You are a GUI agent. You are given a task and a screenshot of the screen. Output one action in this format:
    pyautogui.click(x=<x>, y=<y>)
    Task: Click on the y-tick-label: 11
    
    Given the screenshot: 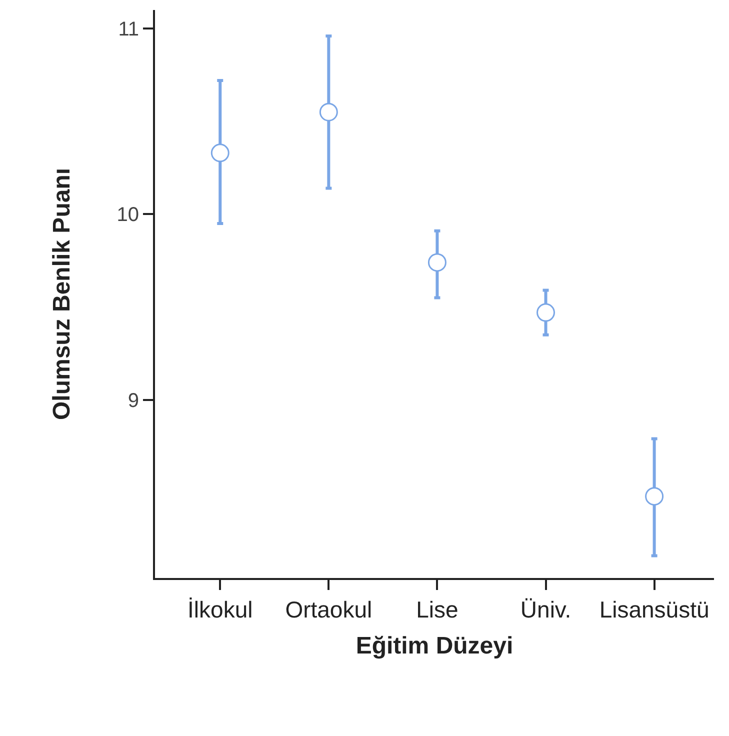 What is the action you would take?
    pyautogui.click(x=128, y=29)
    